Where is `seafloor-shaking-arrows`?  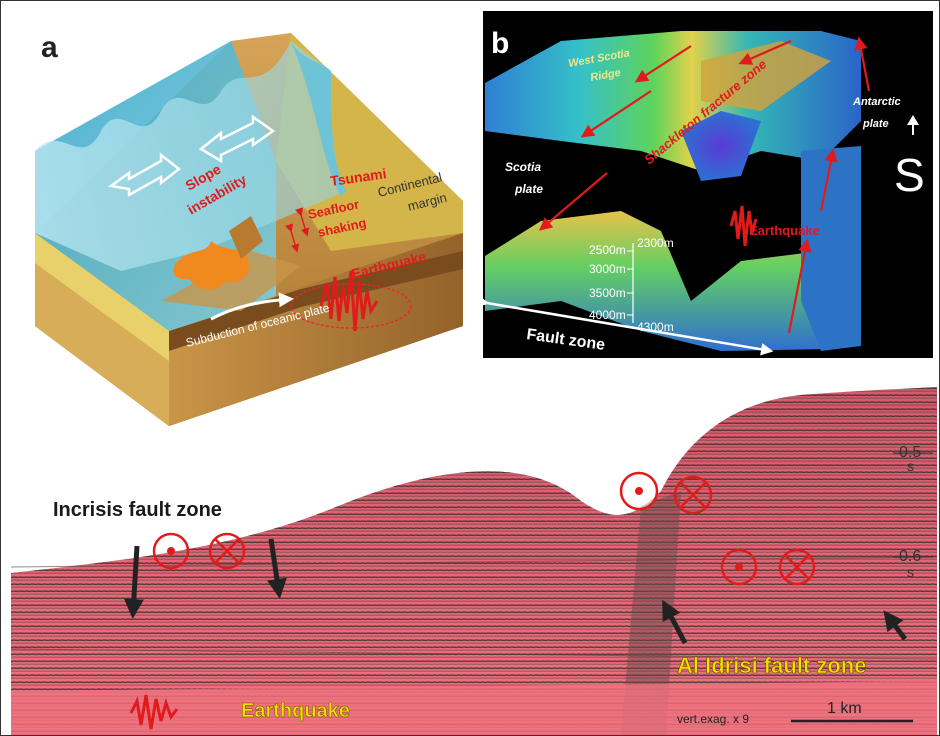 seafloor-shaking-arrows is located at coordinates (297, 230).